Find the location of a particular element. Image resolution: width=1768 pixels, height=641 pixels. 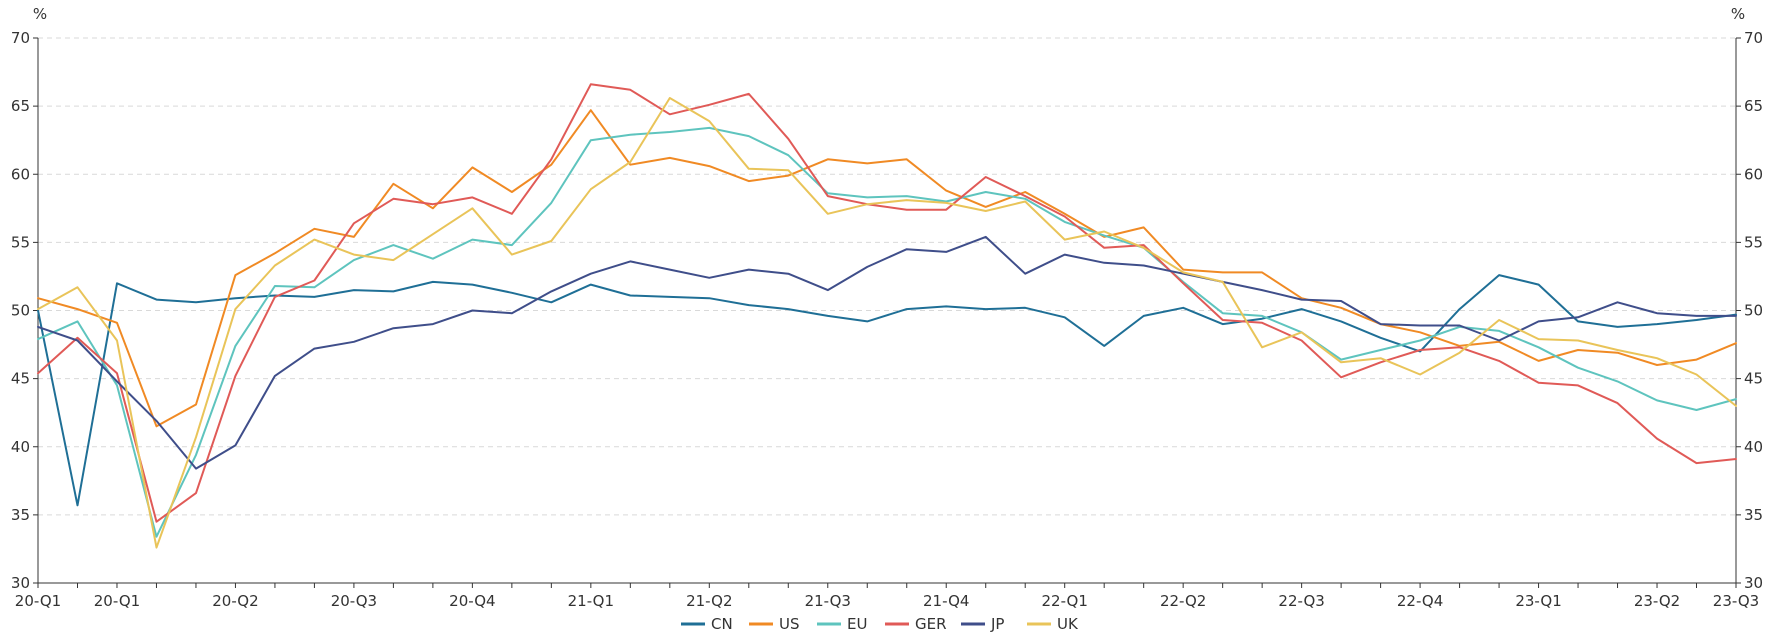

right-y-tick-label: 35 is located at coordinates (1753, 515).